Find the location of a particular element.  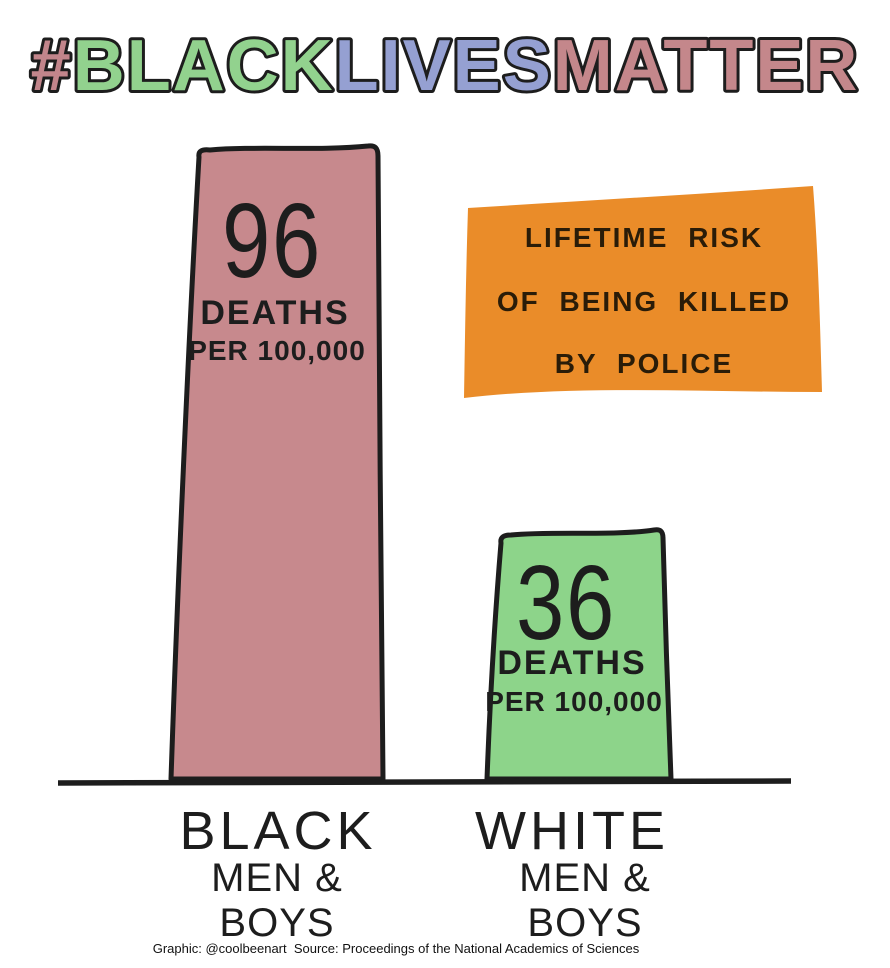

annotation-line-2: OF BEING KILLED is located at coordinates (644, 301).